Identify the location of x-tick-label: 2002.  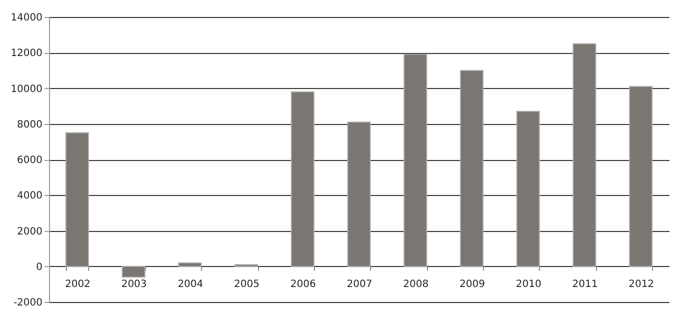
(77, 284).